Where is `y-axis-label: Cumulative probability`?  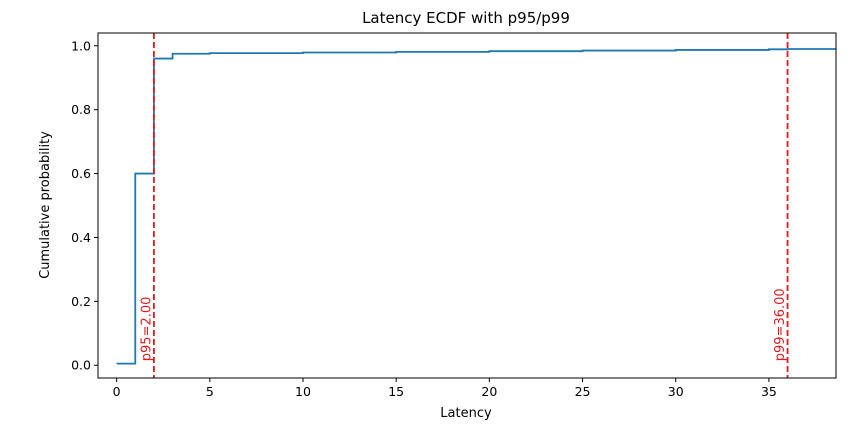 y-axis-label: Cumulative probability is located at coordinates (45, 205).